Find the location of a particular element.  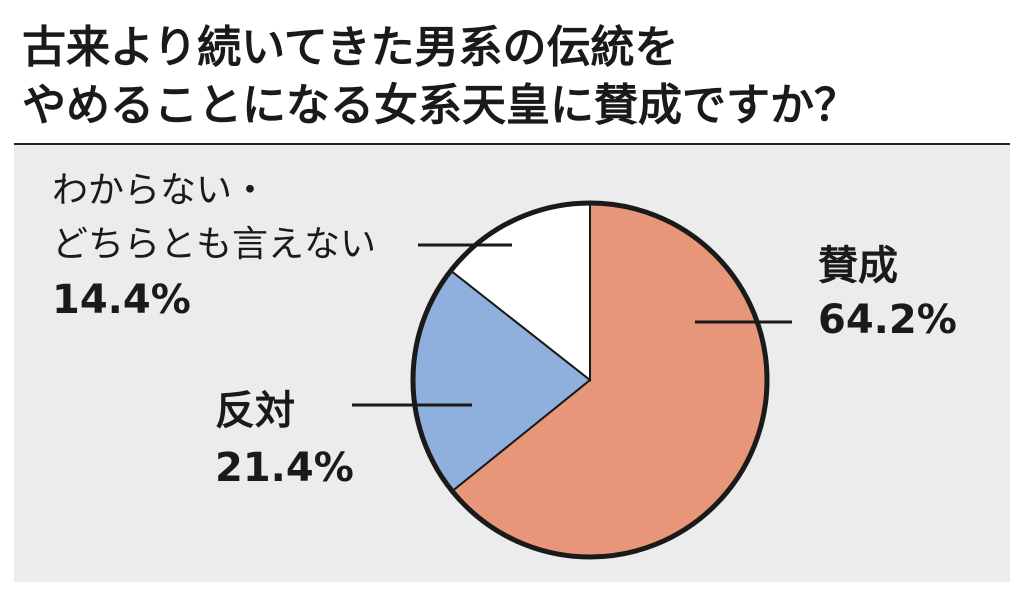

value-label: 21.4% is located at coordinates (284, 468).